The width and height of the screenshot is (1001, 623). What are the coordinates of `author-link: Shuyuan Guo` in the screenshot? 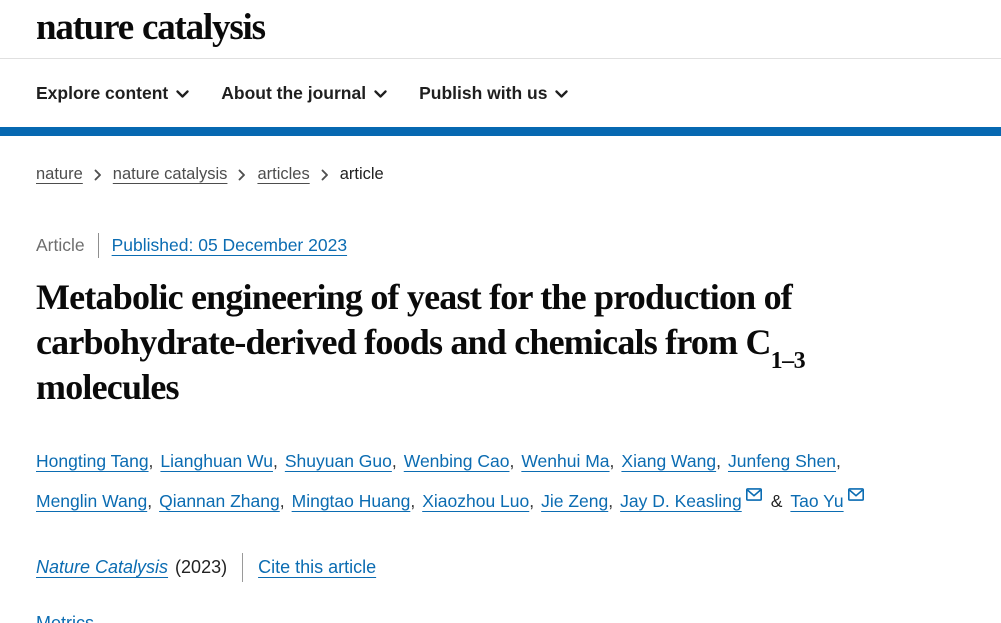 It's located at (338, 461).